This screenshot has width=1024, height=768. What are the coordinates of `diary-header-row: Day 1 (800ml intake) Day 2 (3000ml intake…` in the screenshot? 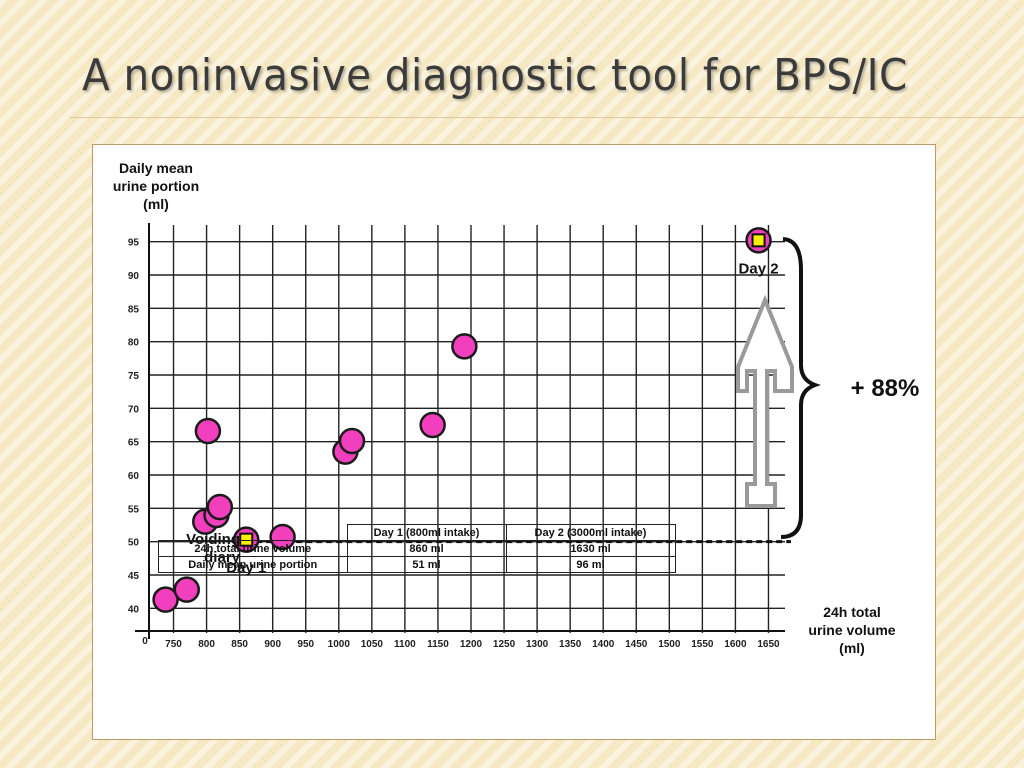 It's located at (417, 532).